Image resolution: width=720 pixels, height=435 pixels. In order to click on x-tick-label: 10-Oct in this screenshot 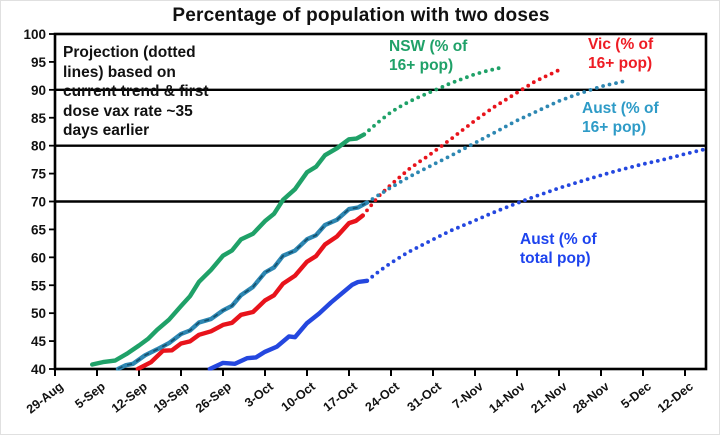, I will do `click(299, 396)`.